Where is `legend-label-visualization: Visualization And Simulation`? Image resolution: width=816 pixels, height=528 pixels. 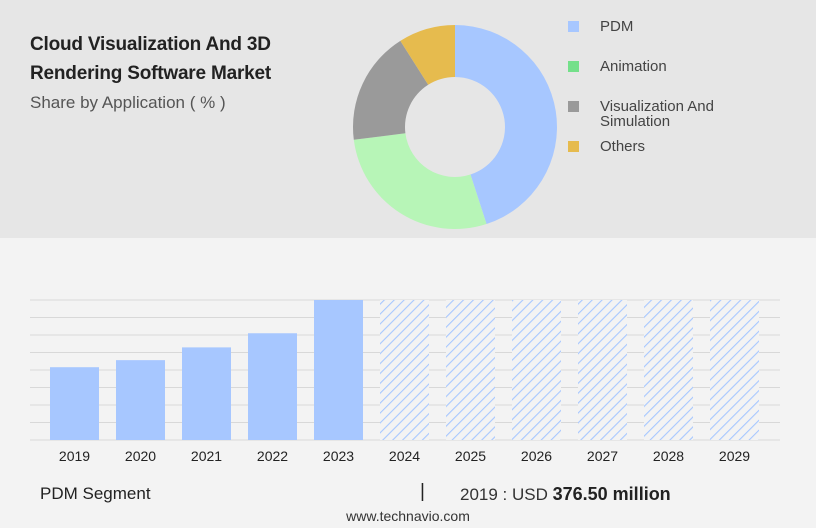 legend-label-visualization: Visualization And Simulation is located at coordinates (657, 114).